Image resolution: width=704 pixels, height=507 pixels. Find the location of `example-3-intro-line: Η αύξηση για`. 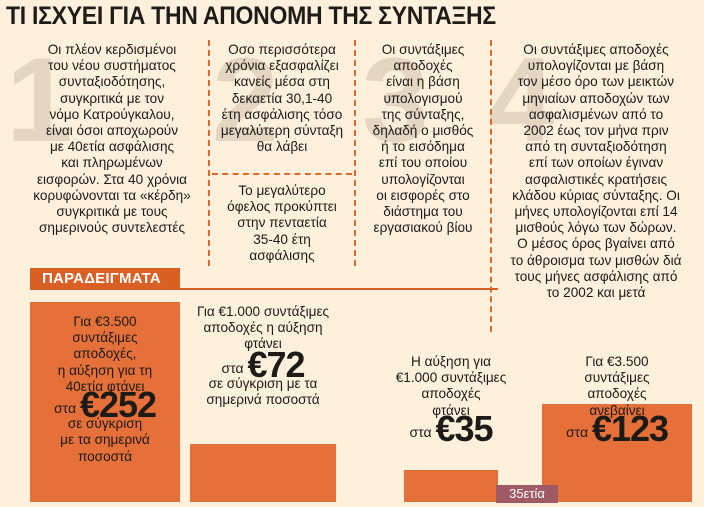

example-3-intro-line: Η αύξηση για is located at coordinates (451, 361).